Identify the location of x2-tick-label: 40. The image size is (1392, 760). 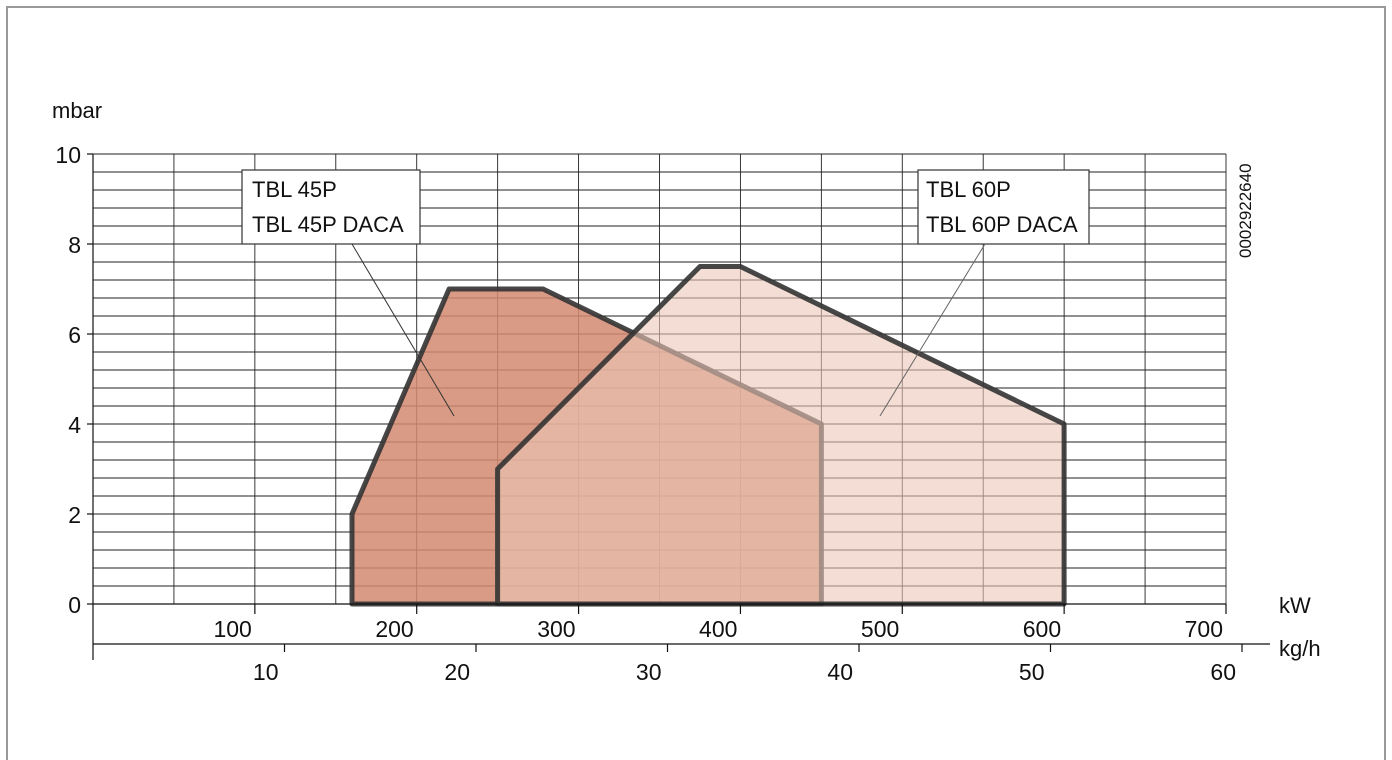
(840, 672).